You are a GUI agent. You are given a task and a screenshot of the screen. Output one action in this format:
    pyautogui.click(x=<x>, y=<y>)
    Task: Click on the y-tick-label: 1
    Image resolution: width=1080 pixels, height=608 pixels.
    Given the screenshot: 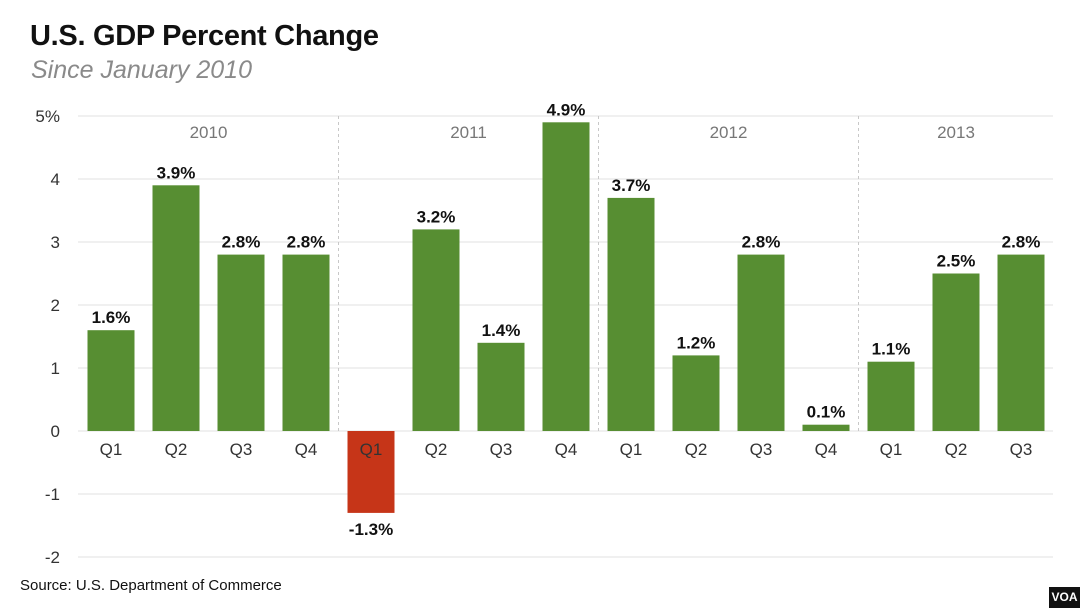 What is the action you would take?
    pyautogui.click(x=55, y=368)
    